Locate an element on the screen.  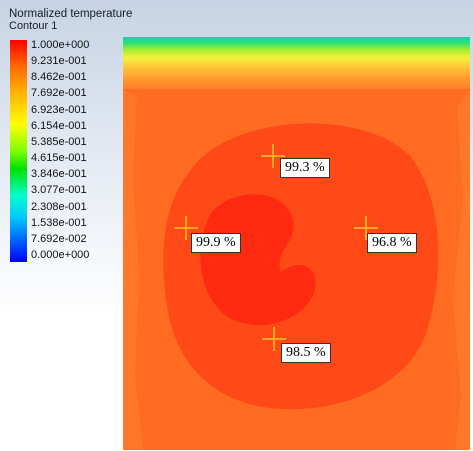
color-scale-tick-label: 6.154e-001 is located at coordinates (59, 125).